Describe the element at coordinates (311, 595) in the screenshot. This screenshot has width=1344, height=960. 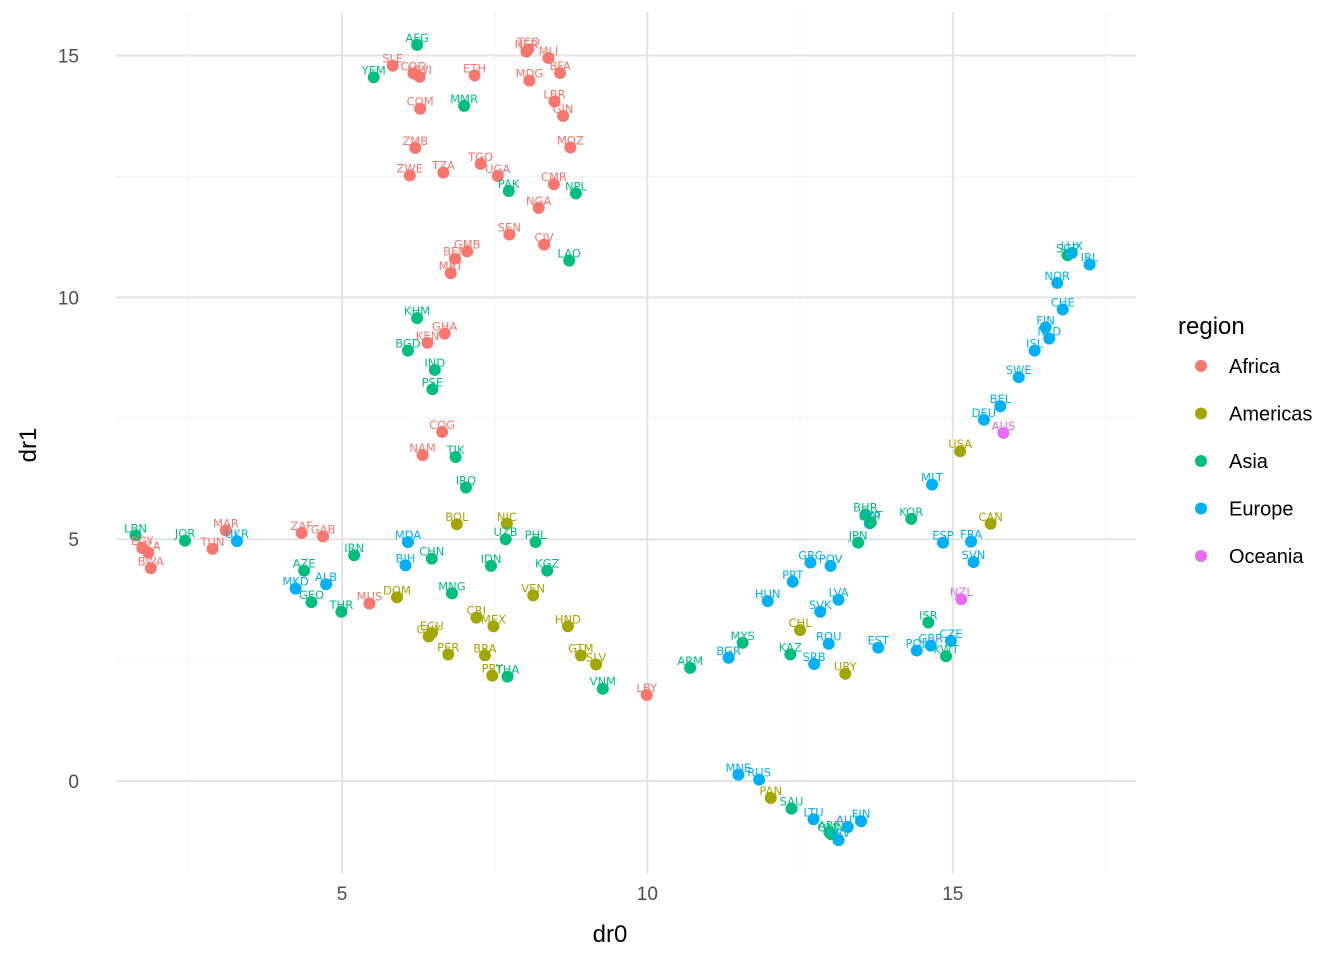
I see `point-label: GEO` at that location.